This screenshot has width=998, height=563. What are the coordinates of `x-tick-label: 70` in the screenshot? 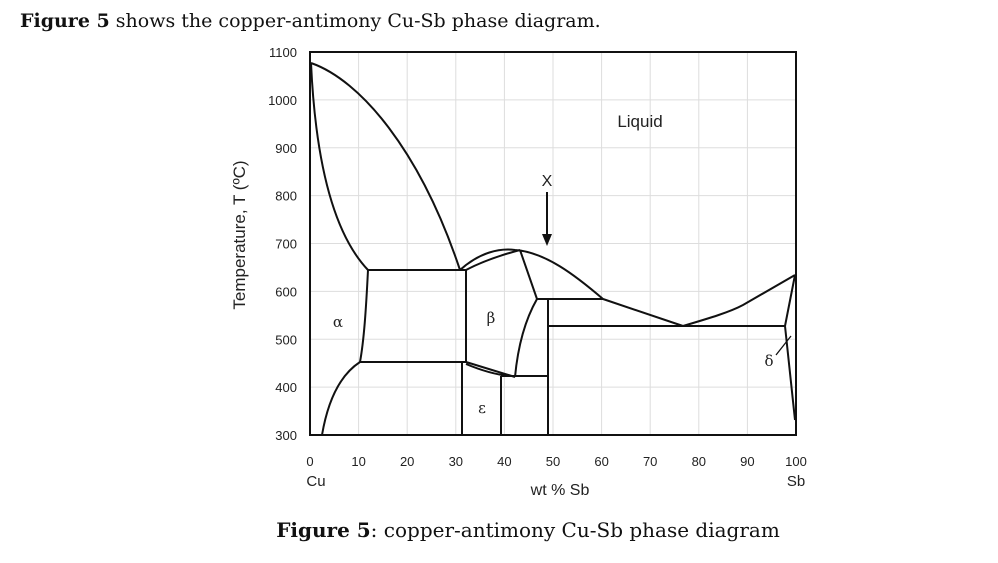 It's located at (650, 461).